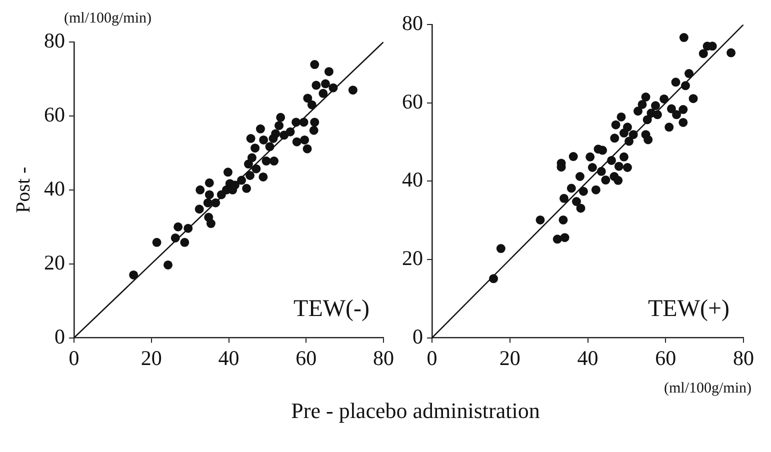  Describe the element at coordinates (743, 358) in the screenshot. I see `x-tick-label: 80` at that location.